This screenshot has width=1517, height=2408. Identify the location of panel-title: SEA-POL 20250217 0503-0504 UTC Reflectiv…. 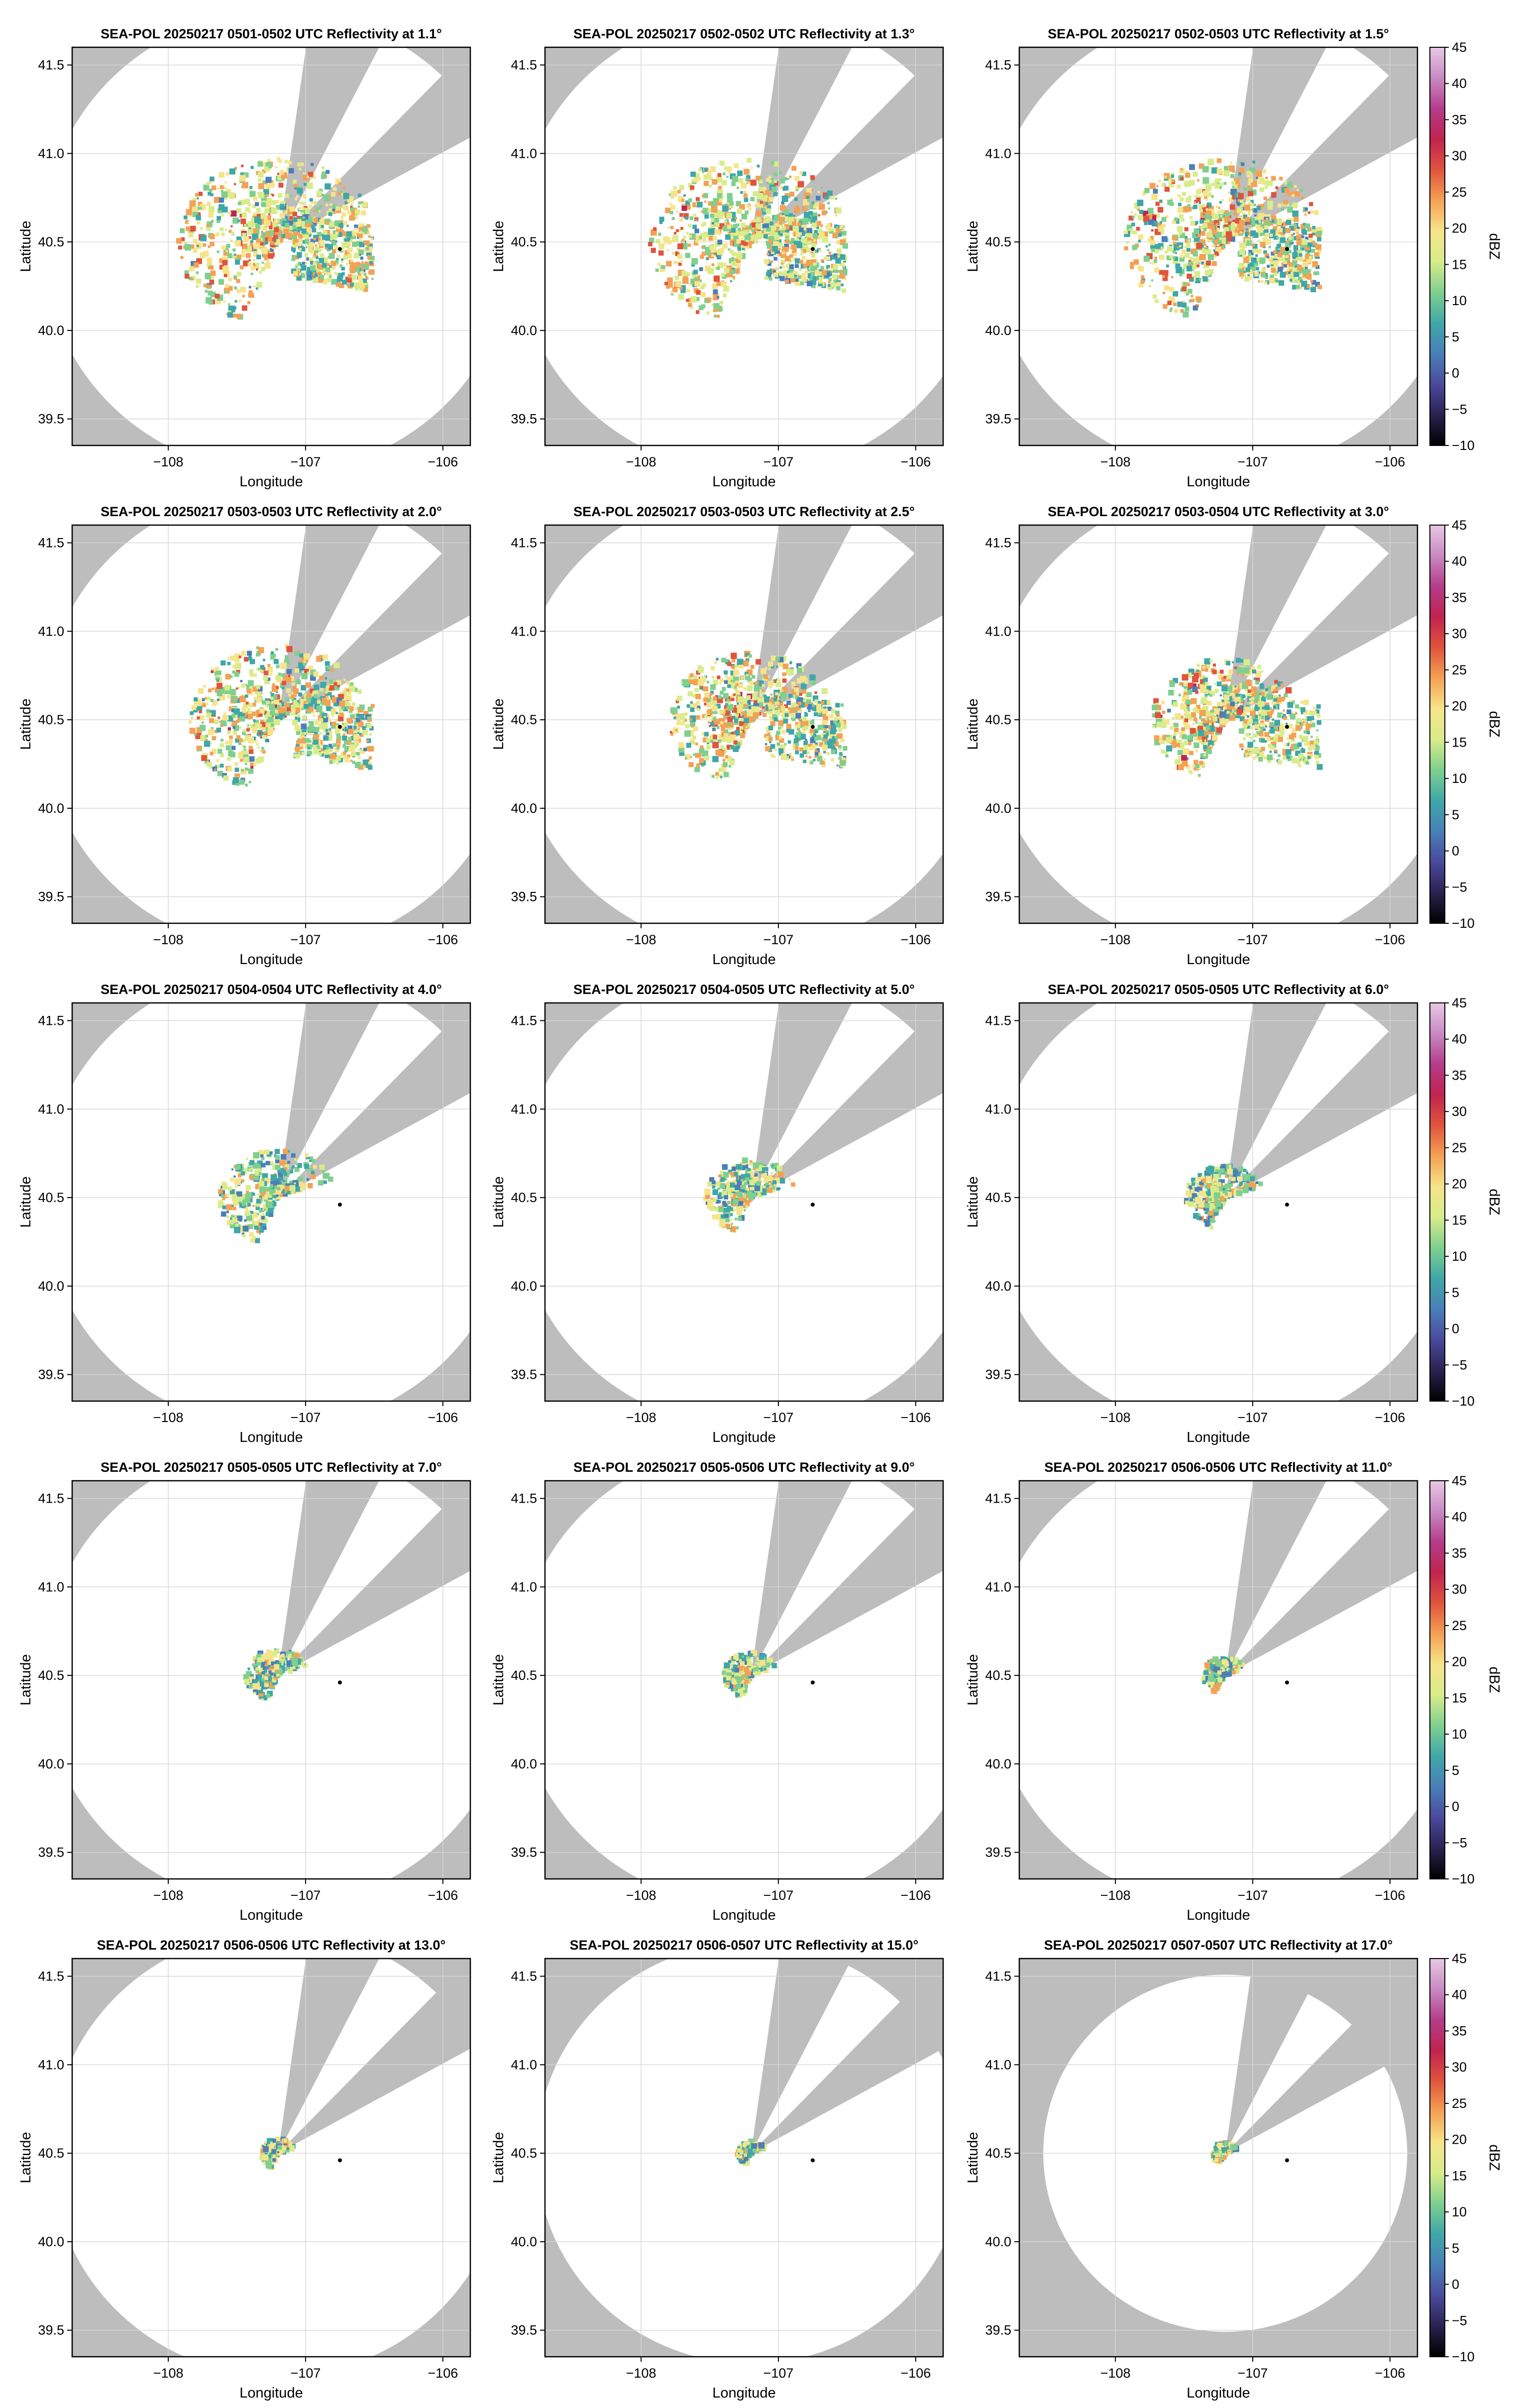
(1218, 512).